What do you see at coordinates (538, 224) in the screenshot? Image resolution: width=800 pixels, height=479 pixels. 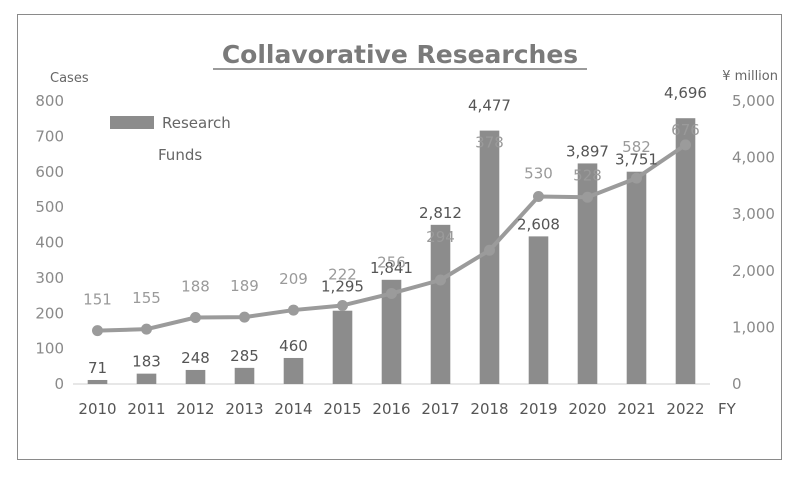 I see `funds-data-label: 2,608` at bounding box center [538, 224].